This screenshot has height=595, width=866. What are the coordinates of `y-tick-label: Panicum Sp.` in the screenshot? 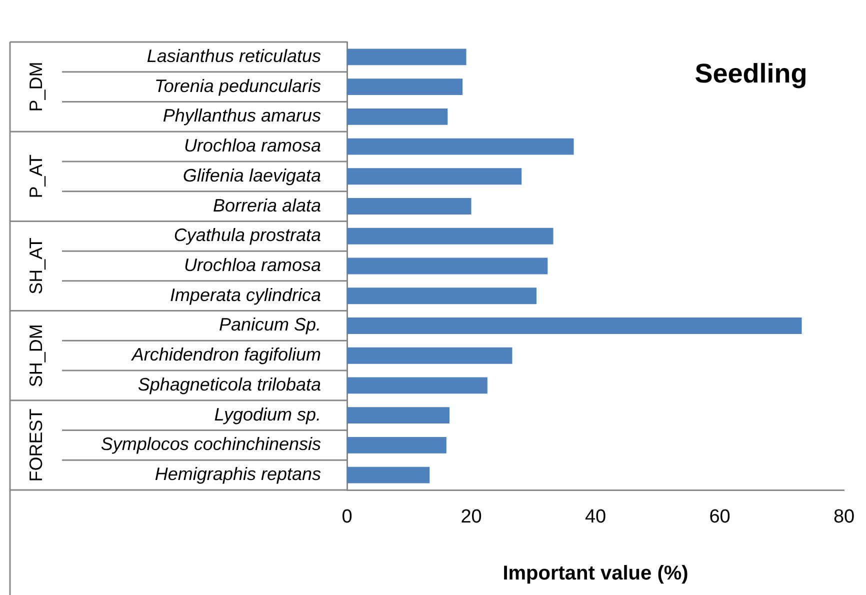 It's located at (269, 324).